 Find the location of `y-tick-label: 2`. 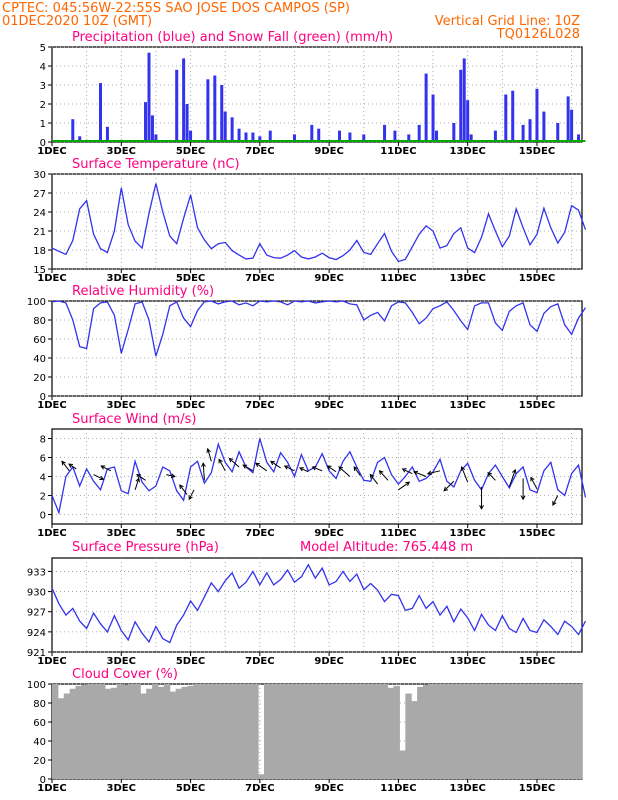

y-tick-label: 2 is located at coordinates (43, 497).